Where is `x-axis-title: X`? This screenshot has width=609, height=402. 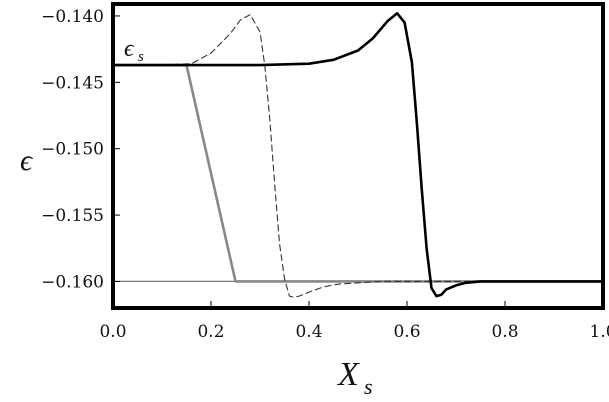
x-axis-title: X is located at coordinates (348, 374).